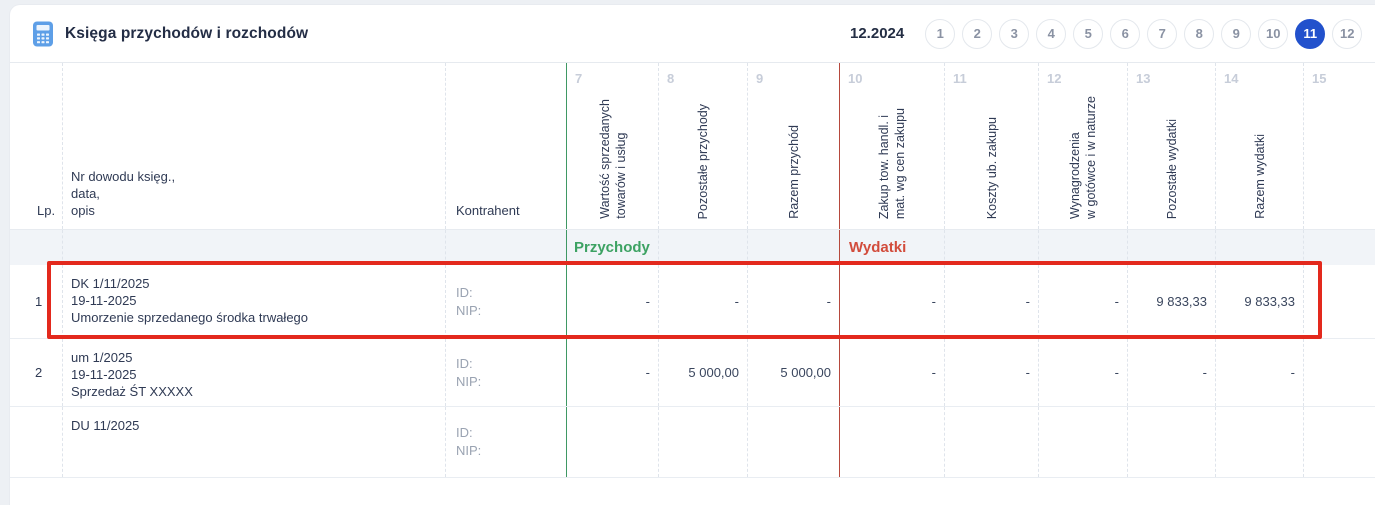  Describe the element at coordinates (877, 33) in the screenshot. I see `period-label: 12.2024` at that location.